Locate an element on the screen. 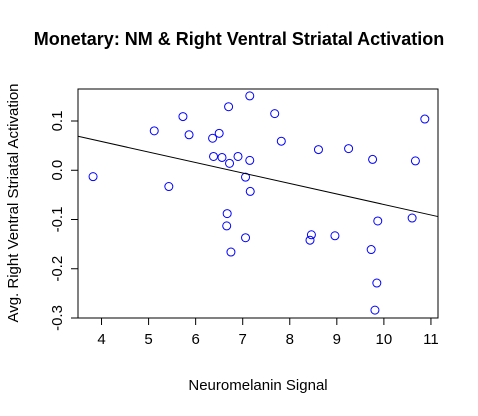 This screenshot has width=478, height=416. x-axis: 4 5 6 7 8 9 10 11 is located at coordinates (268, 333).